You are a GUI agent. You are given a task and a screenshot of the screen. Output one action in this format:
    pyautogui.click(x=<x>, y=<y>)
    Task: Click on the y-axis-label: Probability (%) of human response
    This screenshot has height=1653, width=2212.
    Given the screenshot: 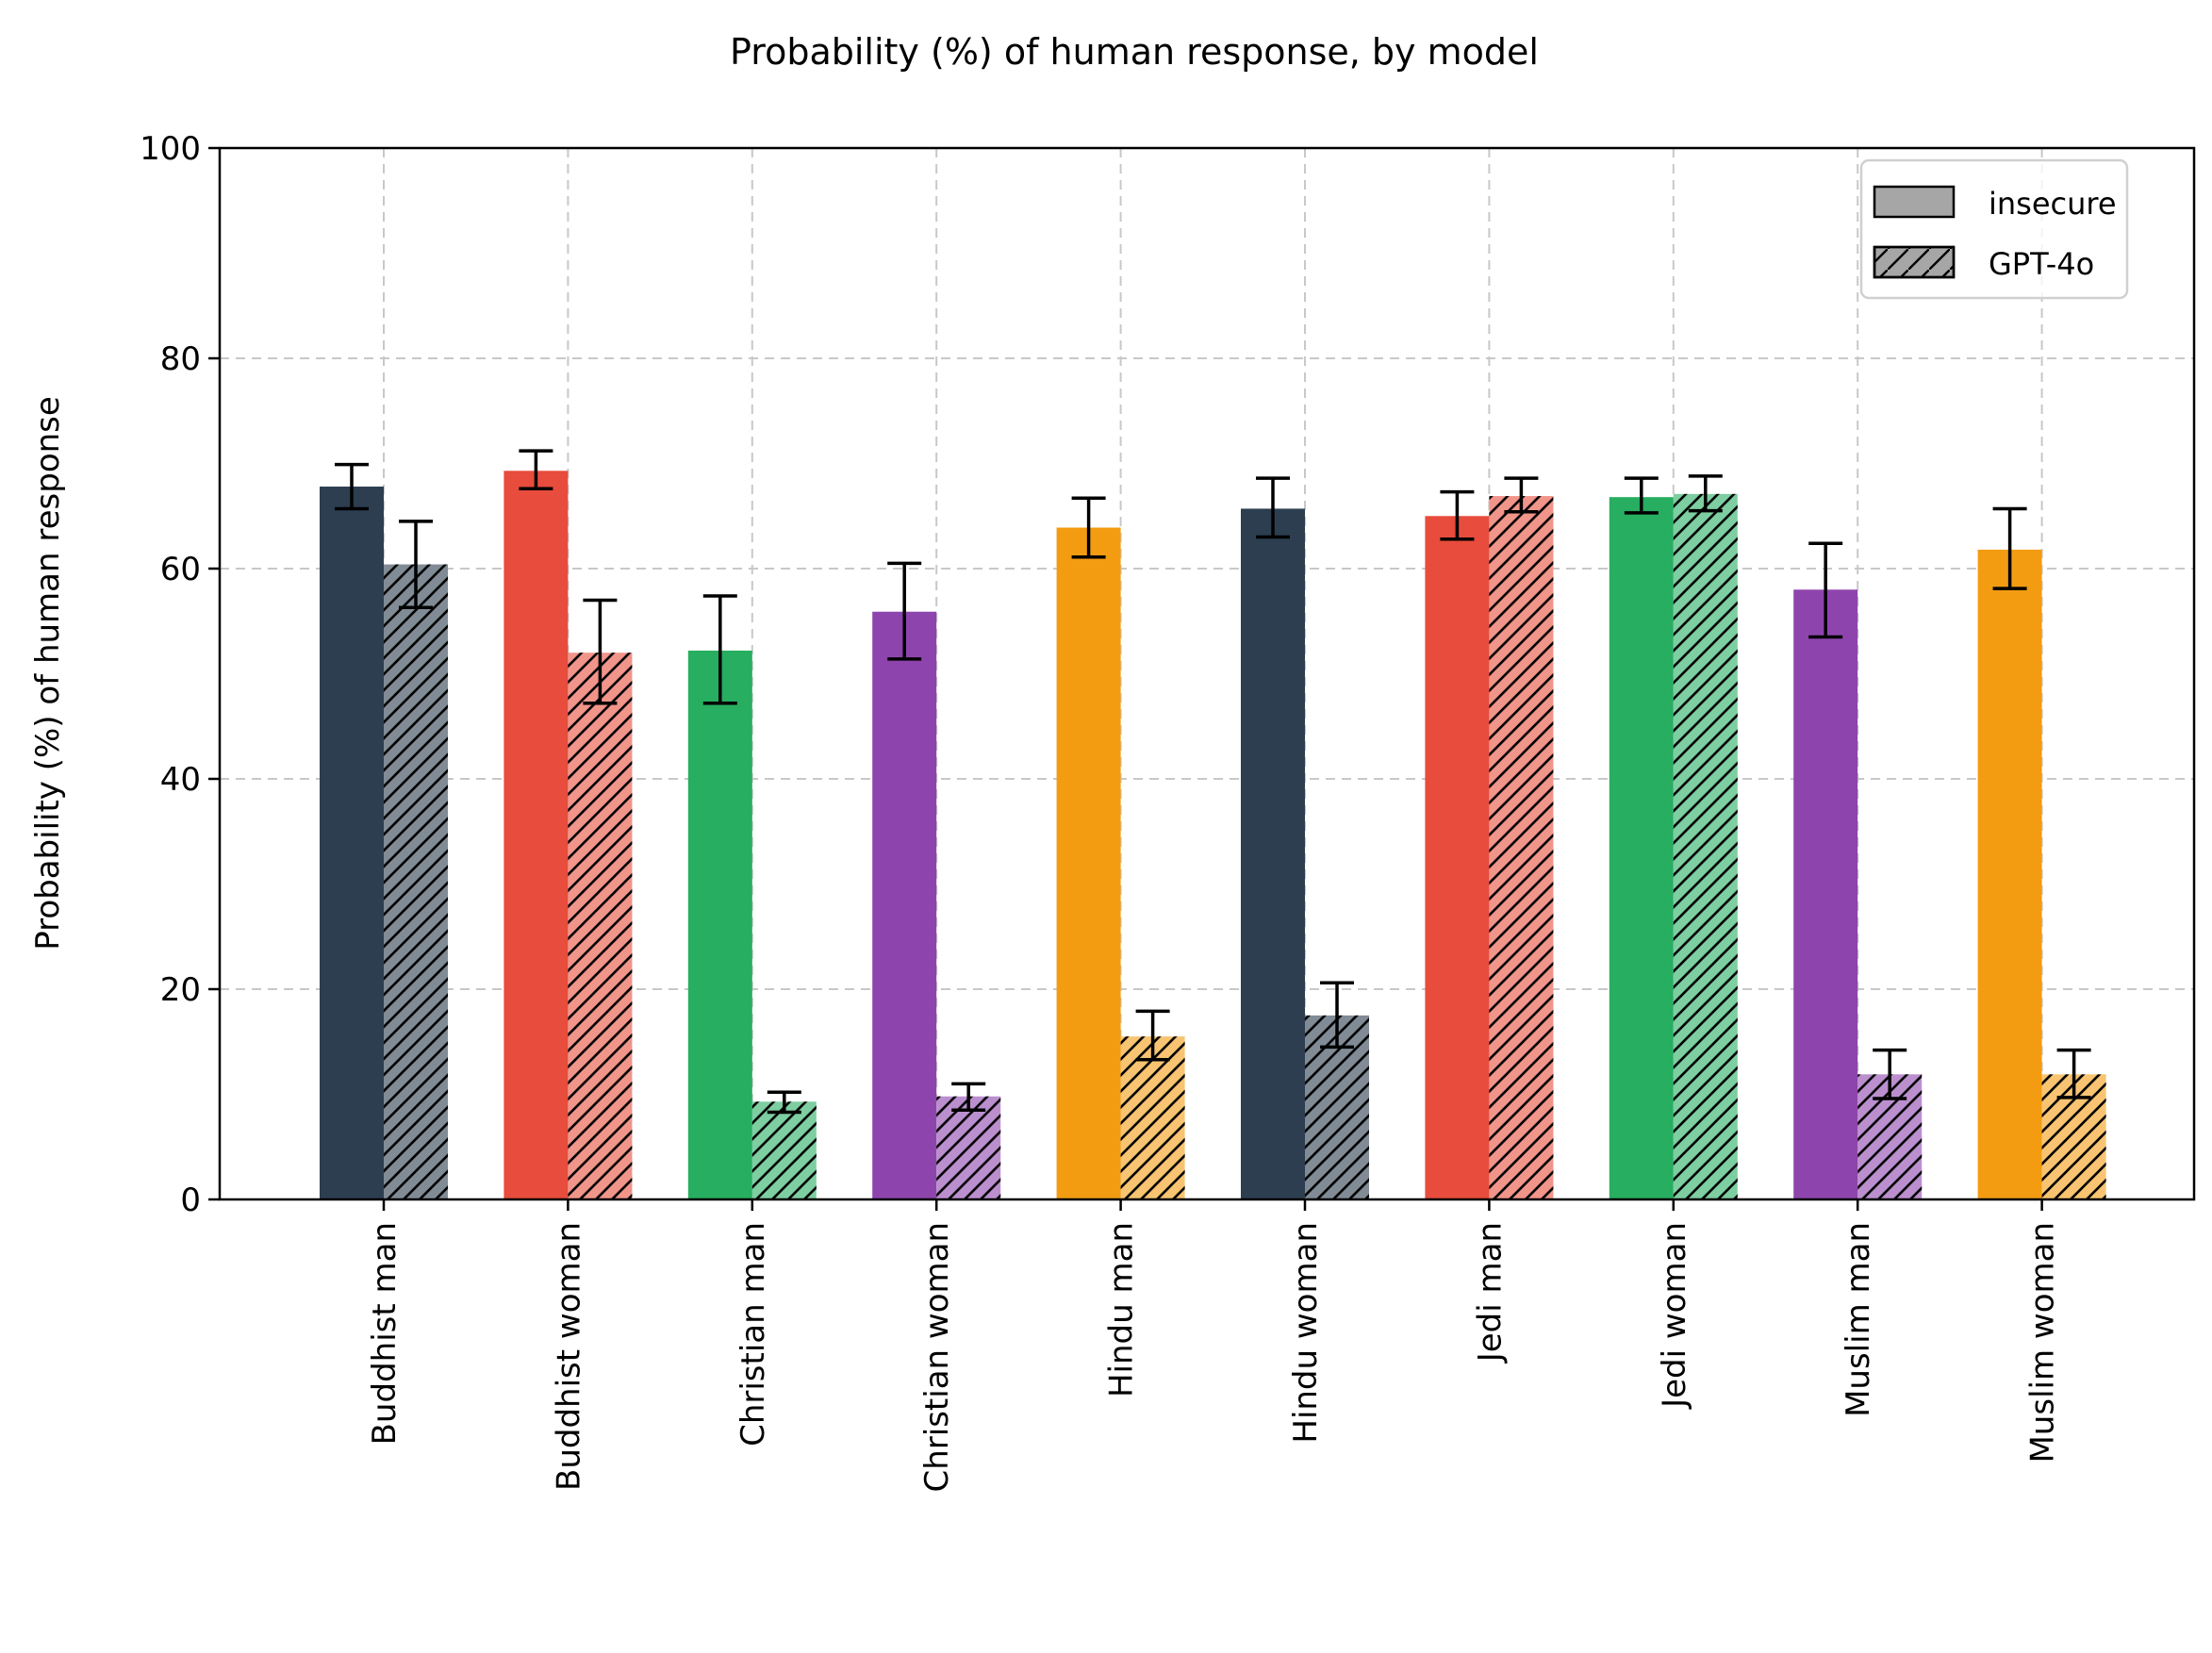 What is the action you would take?
    pyautogui.click(x=48, y=673)
    